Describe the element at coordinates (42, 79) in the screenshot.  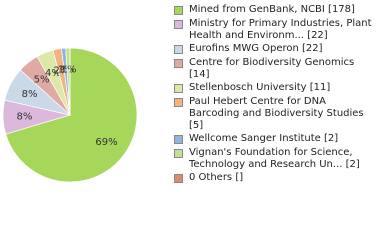
I see `slice-label: 5%` at that location.